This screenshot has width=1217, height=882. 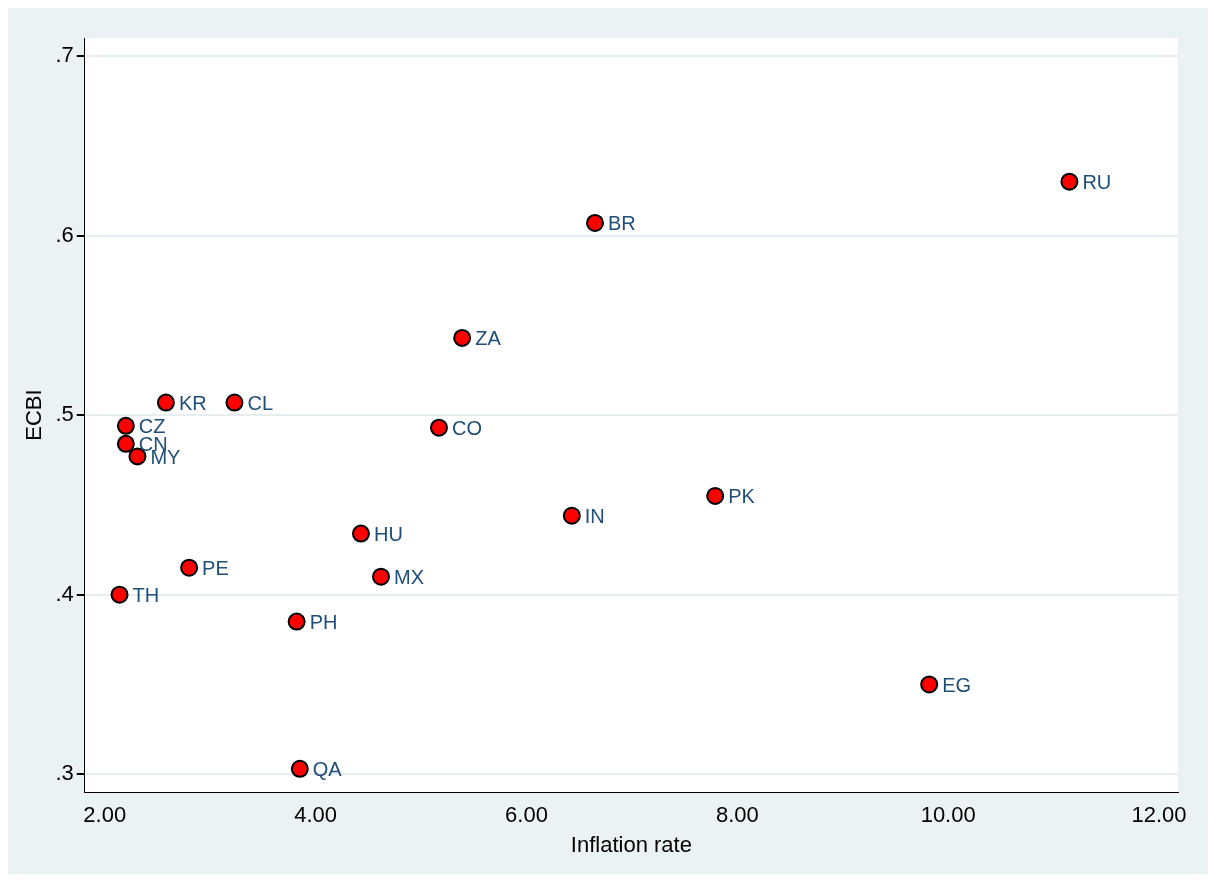 What do you see at coordinates (152, 426) in the screenshot?
I see `annotation: CZ` at bounding box center [152, 426].